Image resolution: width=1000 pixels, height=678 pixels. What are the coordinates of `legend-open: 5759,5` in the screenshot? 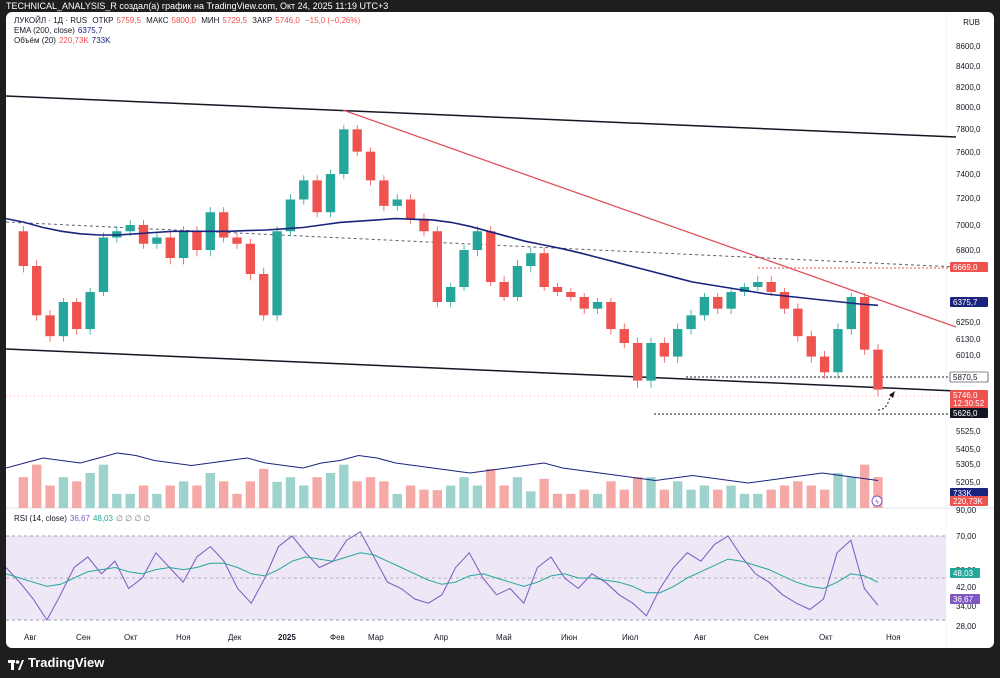 It's located at (128, 20).